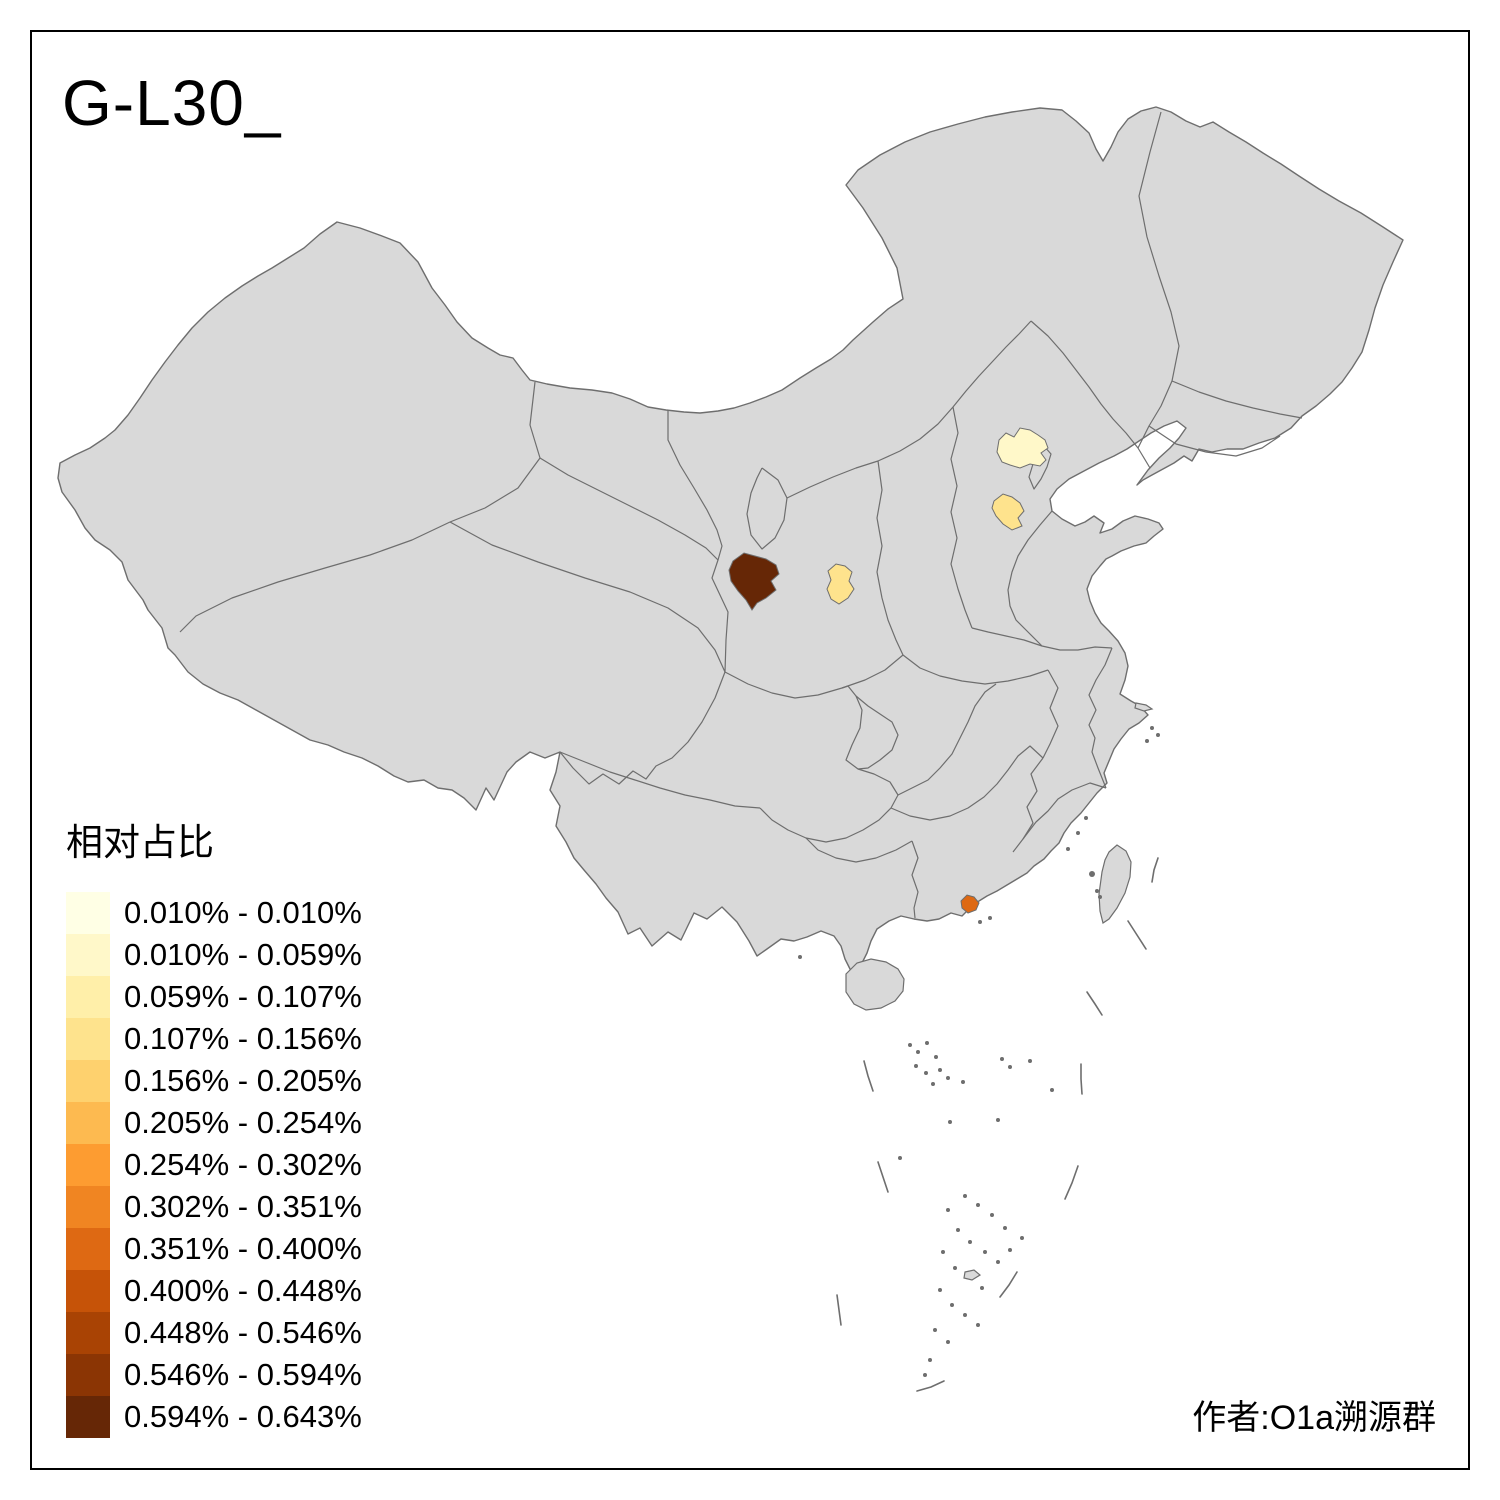  I want to click on legend-label: 0.010% - 0.010%, so click(243, 912).